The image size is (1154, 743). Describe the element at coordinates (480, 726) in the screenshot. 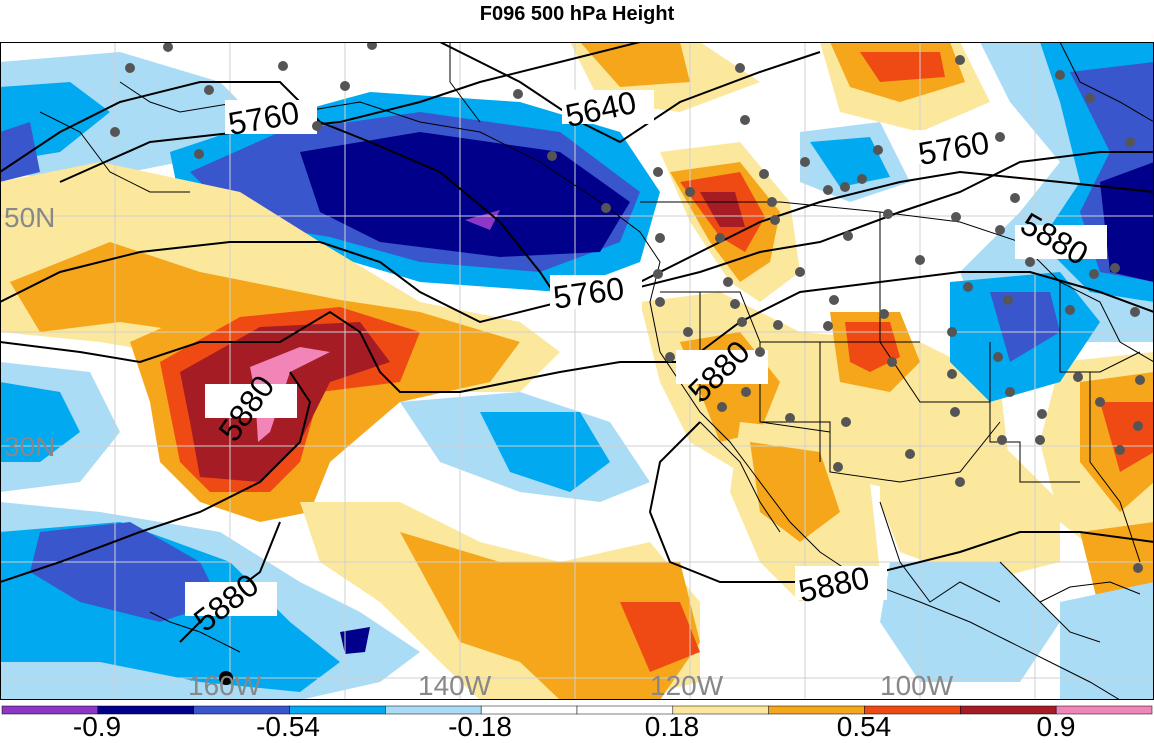

I see `colorbar-tick-label: -0.18` at that location.